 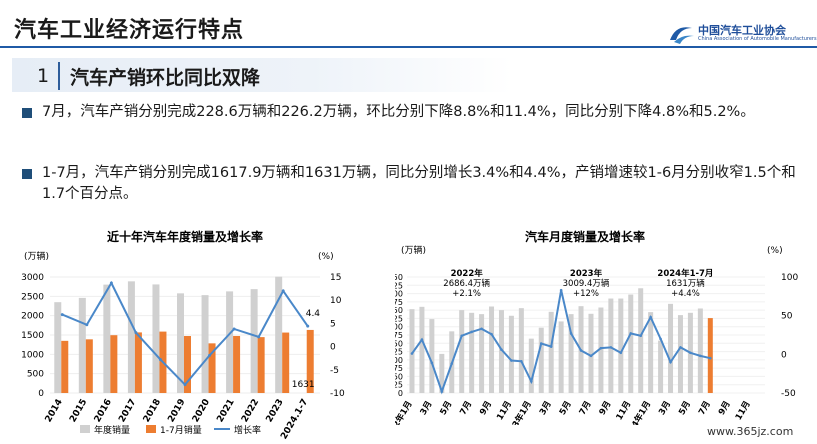 What do you see at coordinates (41, 394) in the screenshot?
I see `y-tick-left: 0` at bounding box center [41, 394].